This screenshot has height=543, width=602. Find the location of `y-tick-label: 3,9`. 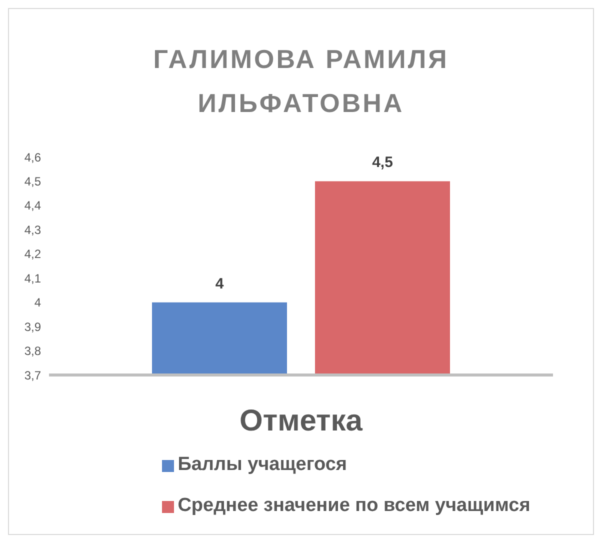

y-tick-label: 3,9 is located at coordinates (33, 327).